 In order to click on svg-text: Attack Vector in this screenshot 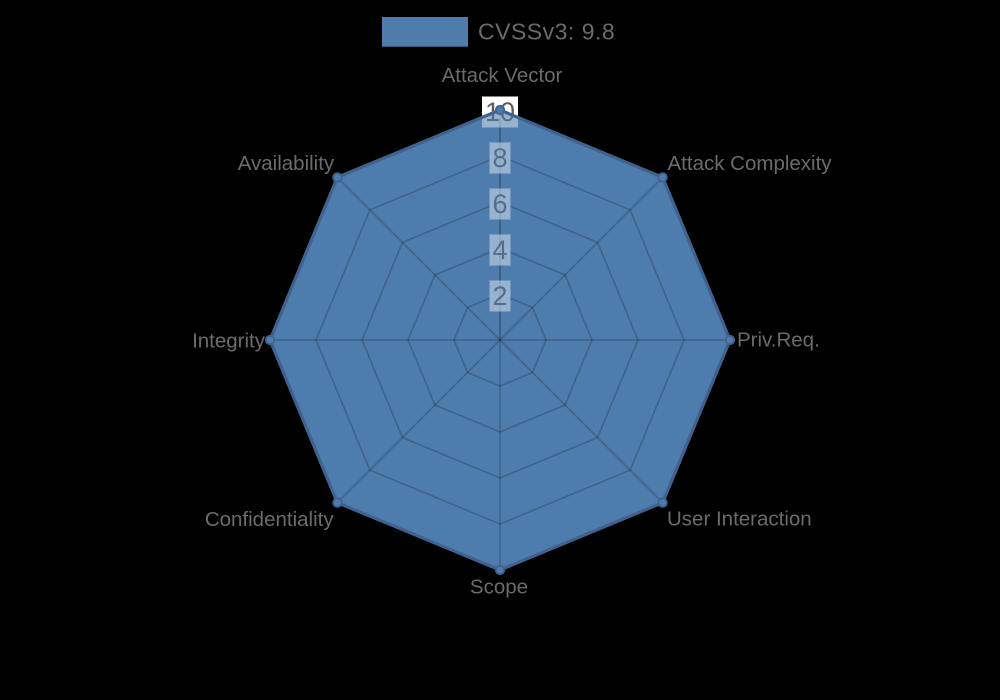, I will do `click(502, 75)`.